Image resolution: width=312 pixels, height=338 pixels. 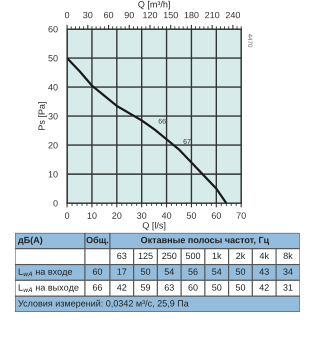 I want to click on y-axis-title: Ps [Pa], so click(x=42, y=116).